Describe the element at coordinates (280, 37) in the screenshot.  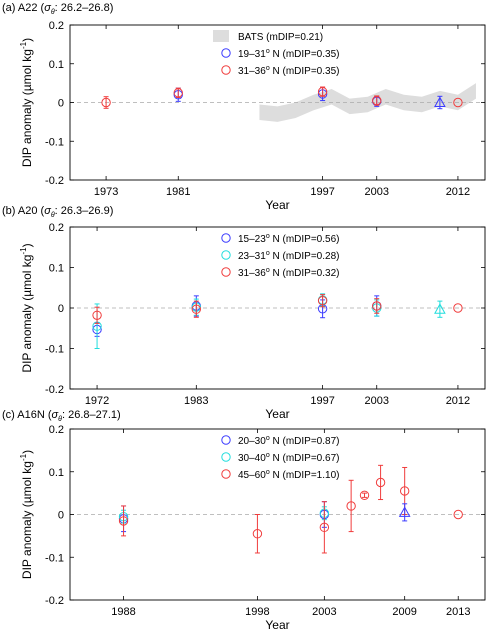
I see `legend-label: BATS (mDIP=0.21)` at that location.